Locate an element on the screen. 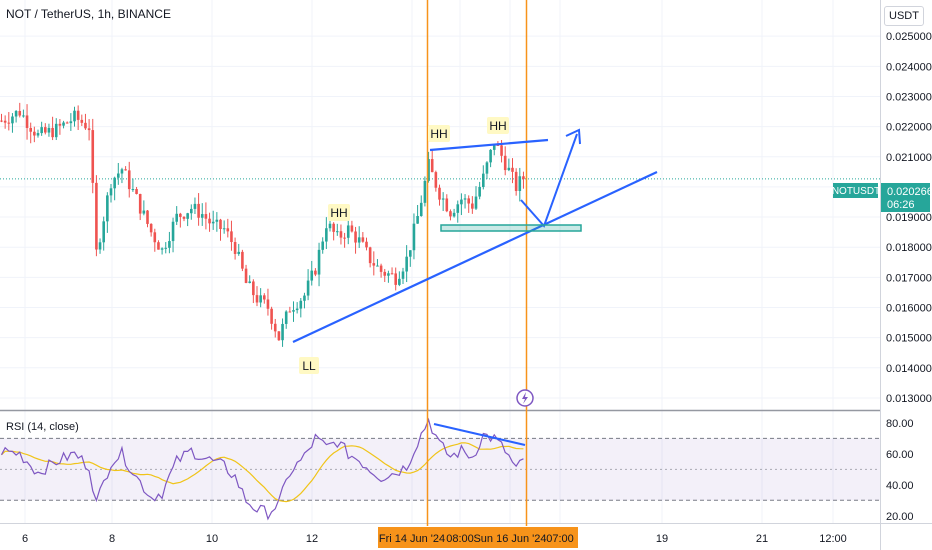 The width and height of the screenshot is (932, 550). time-tick-label: 21 is located at coordinates (762, 539).